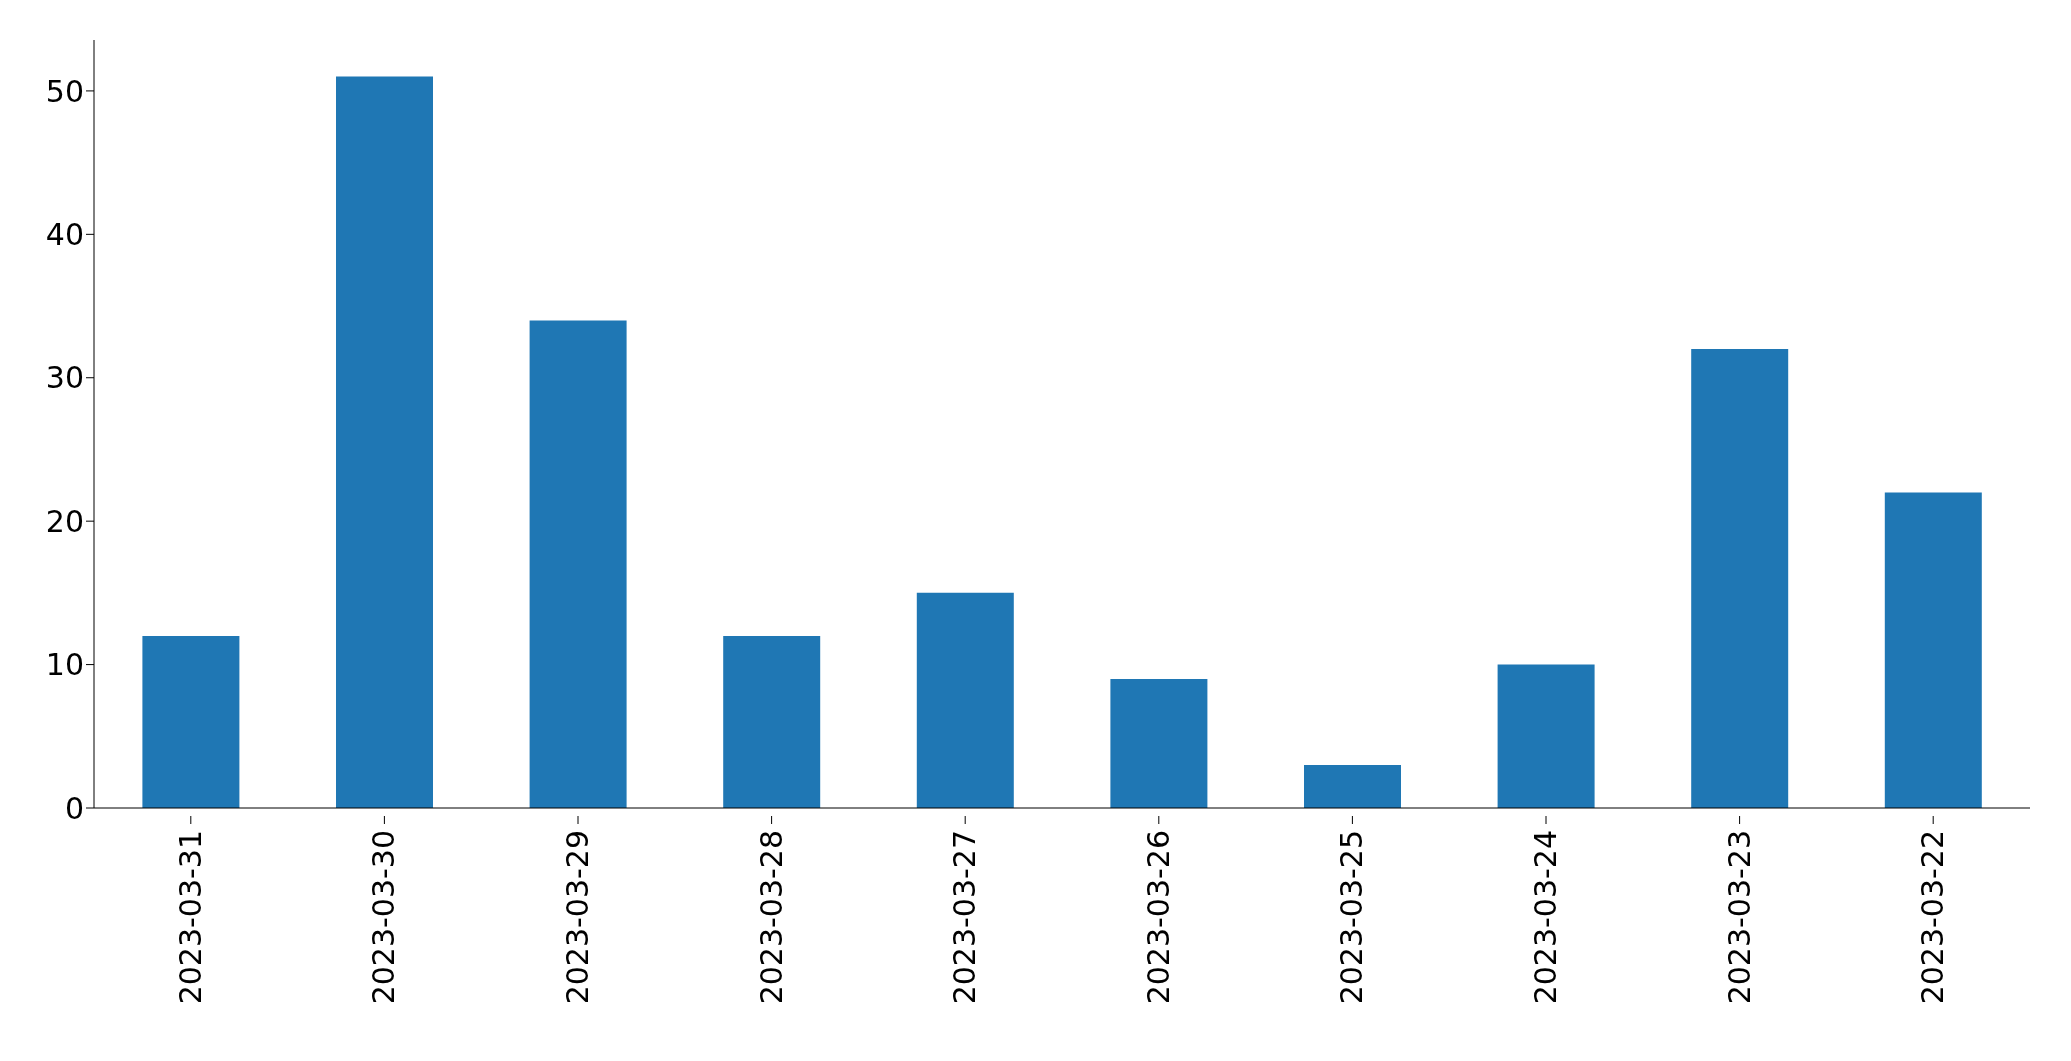 Image resolution: width=2071 pixels, height=1061 pixels. I want to click on y-tick-label: 30, so click(64, 378).